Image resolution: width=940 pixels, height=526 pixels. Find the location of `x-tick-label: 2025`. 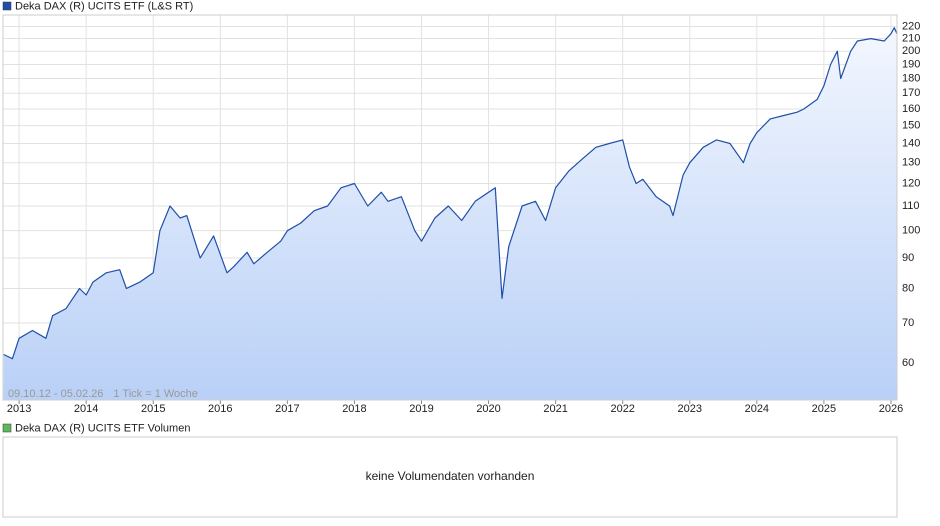

x-tick-label: 2025 is located at coordinates (824, 409).